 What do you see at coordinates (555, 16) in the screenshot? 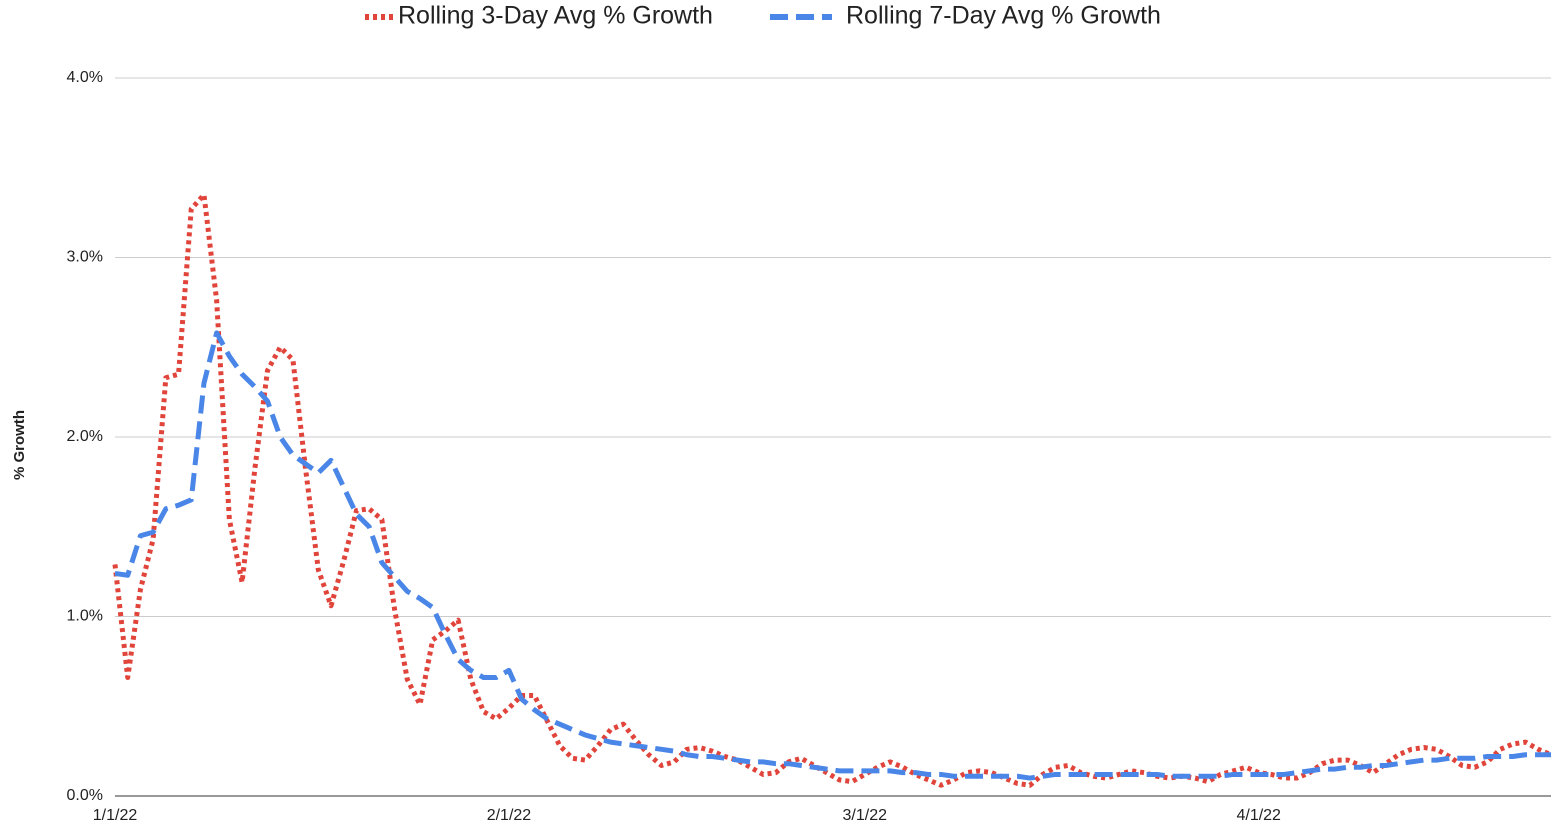
I see `legend-label: Rolling 3-Day Avg % Growth` at bounding box center [555, 16].